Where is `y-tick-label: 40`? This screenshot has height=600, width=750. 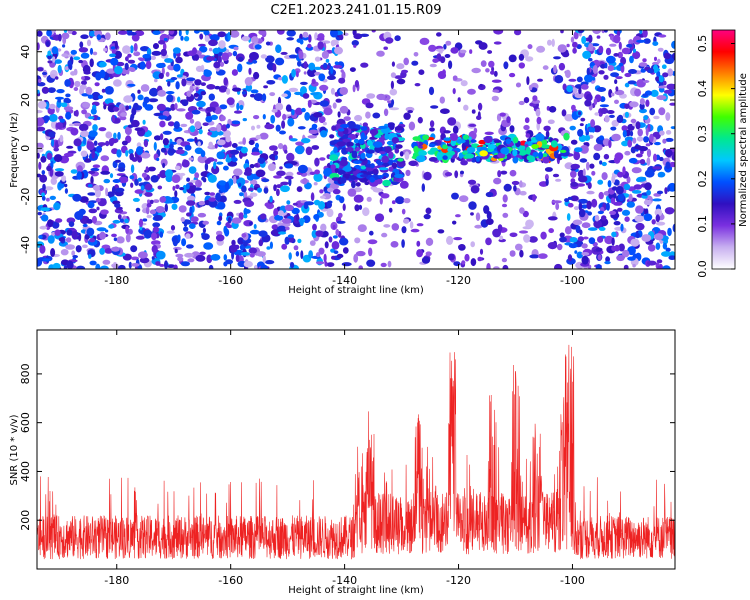
y-tick-label: 40 is located at coordinates (25, 52).